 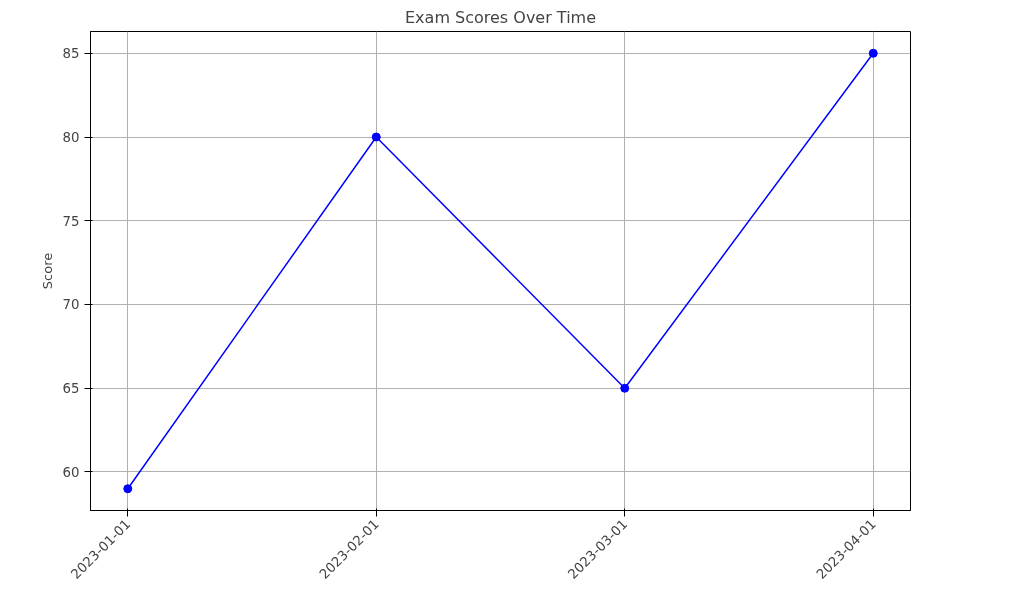 What do you see at coordinates (71, 54) in the screenshot?
I see `y-tick-label: 85` at bounding box center [71, 54].